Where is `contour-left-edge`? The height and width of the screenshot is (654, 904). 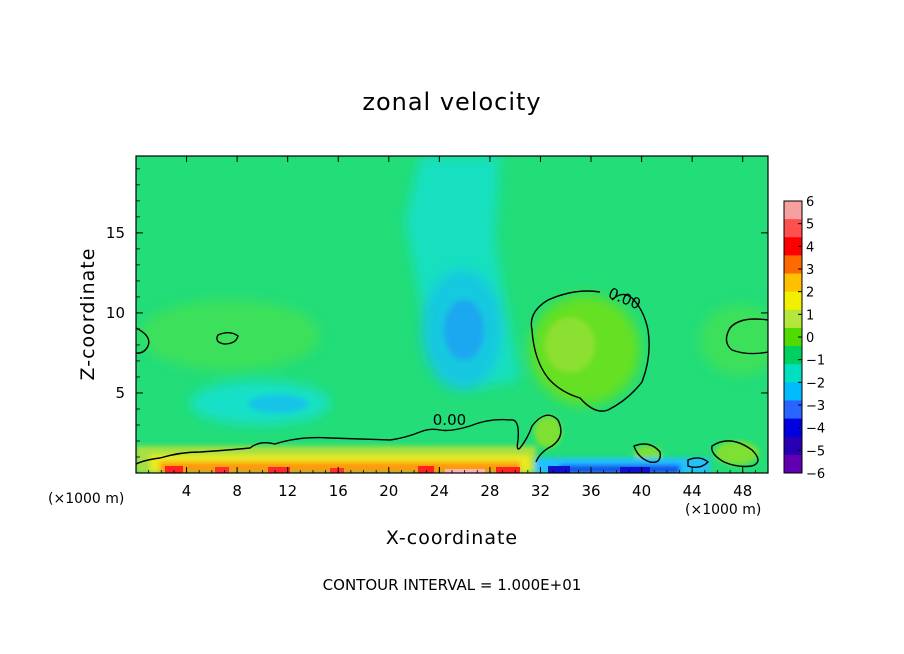
contour-left-edge is located at coordinates (143, 340).